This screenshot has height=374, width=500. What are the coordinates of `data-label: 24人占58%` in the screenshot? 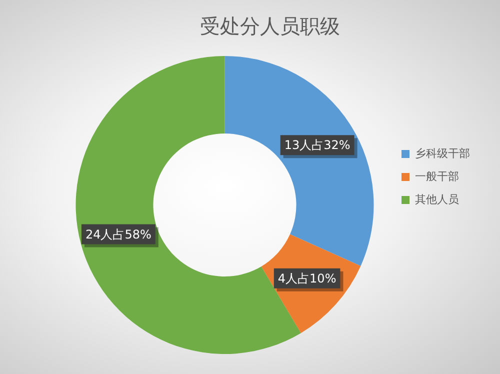 It's located at (118, 234).